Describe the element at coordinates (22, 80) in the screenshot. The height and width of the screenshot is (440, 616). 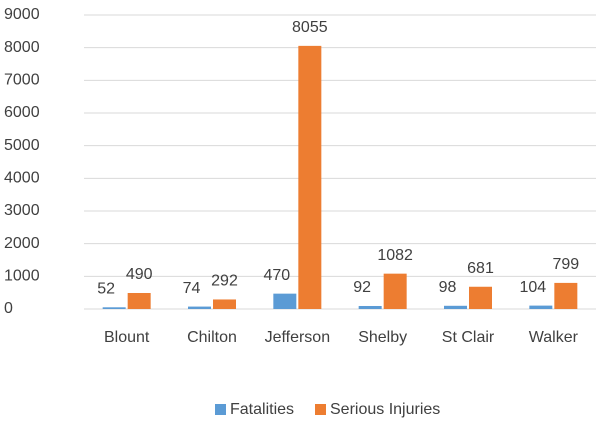
I see `y-tick-label: 7000` at that location.